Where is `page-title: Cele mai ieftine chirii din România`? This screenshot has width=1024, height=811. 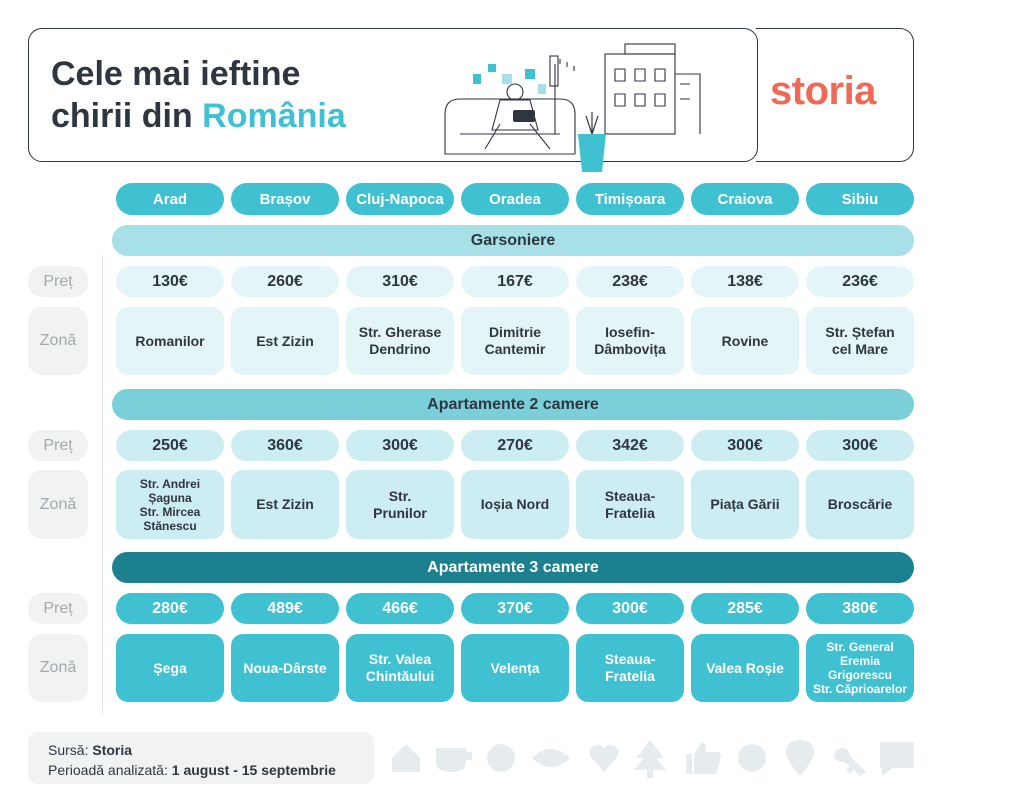
page-title: Cele mai ieftine chirii din România is located at coordinates (198, 95).